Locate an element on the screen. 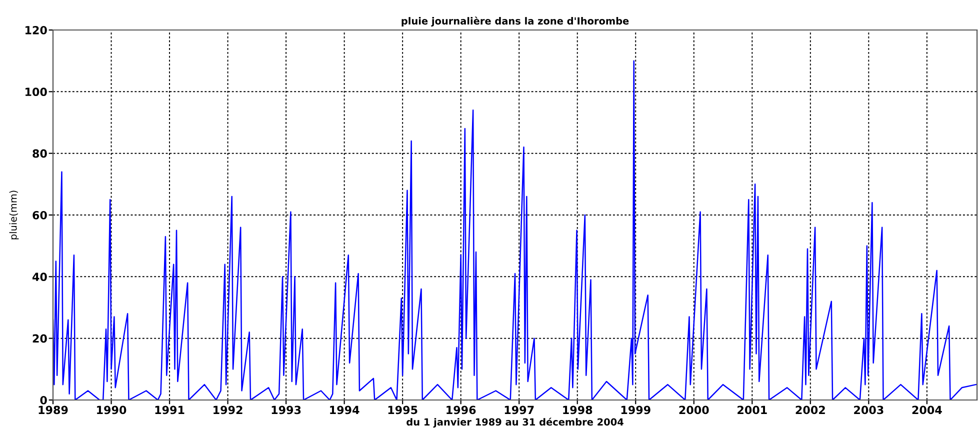  x-tick-label: 1997 is located at coordinates (519, 410).